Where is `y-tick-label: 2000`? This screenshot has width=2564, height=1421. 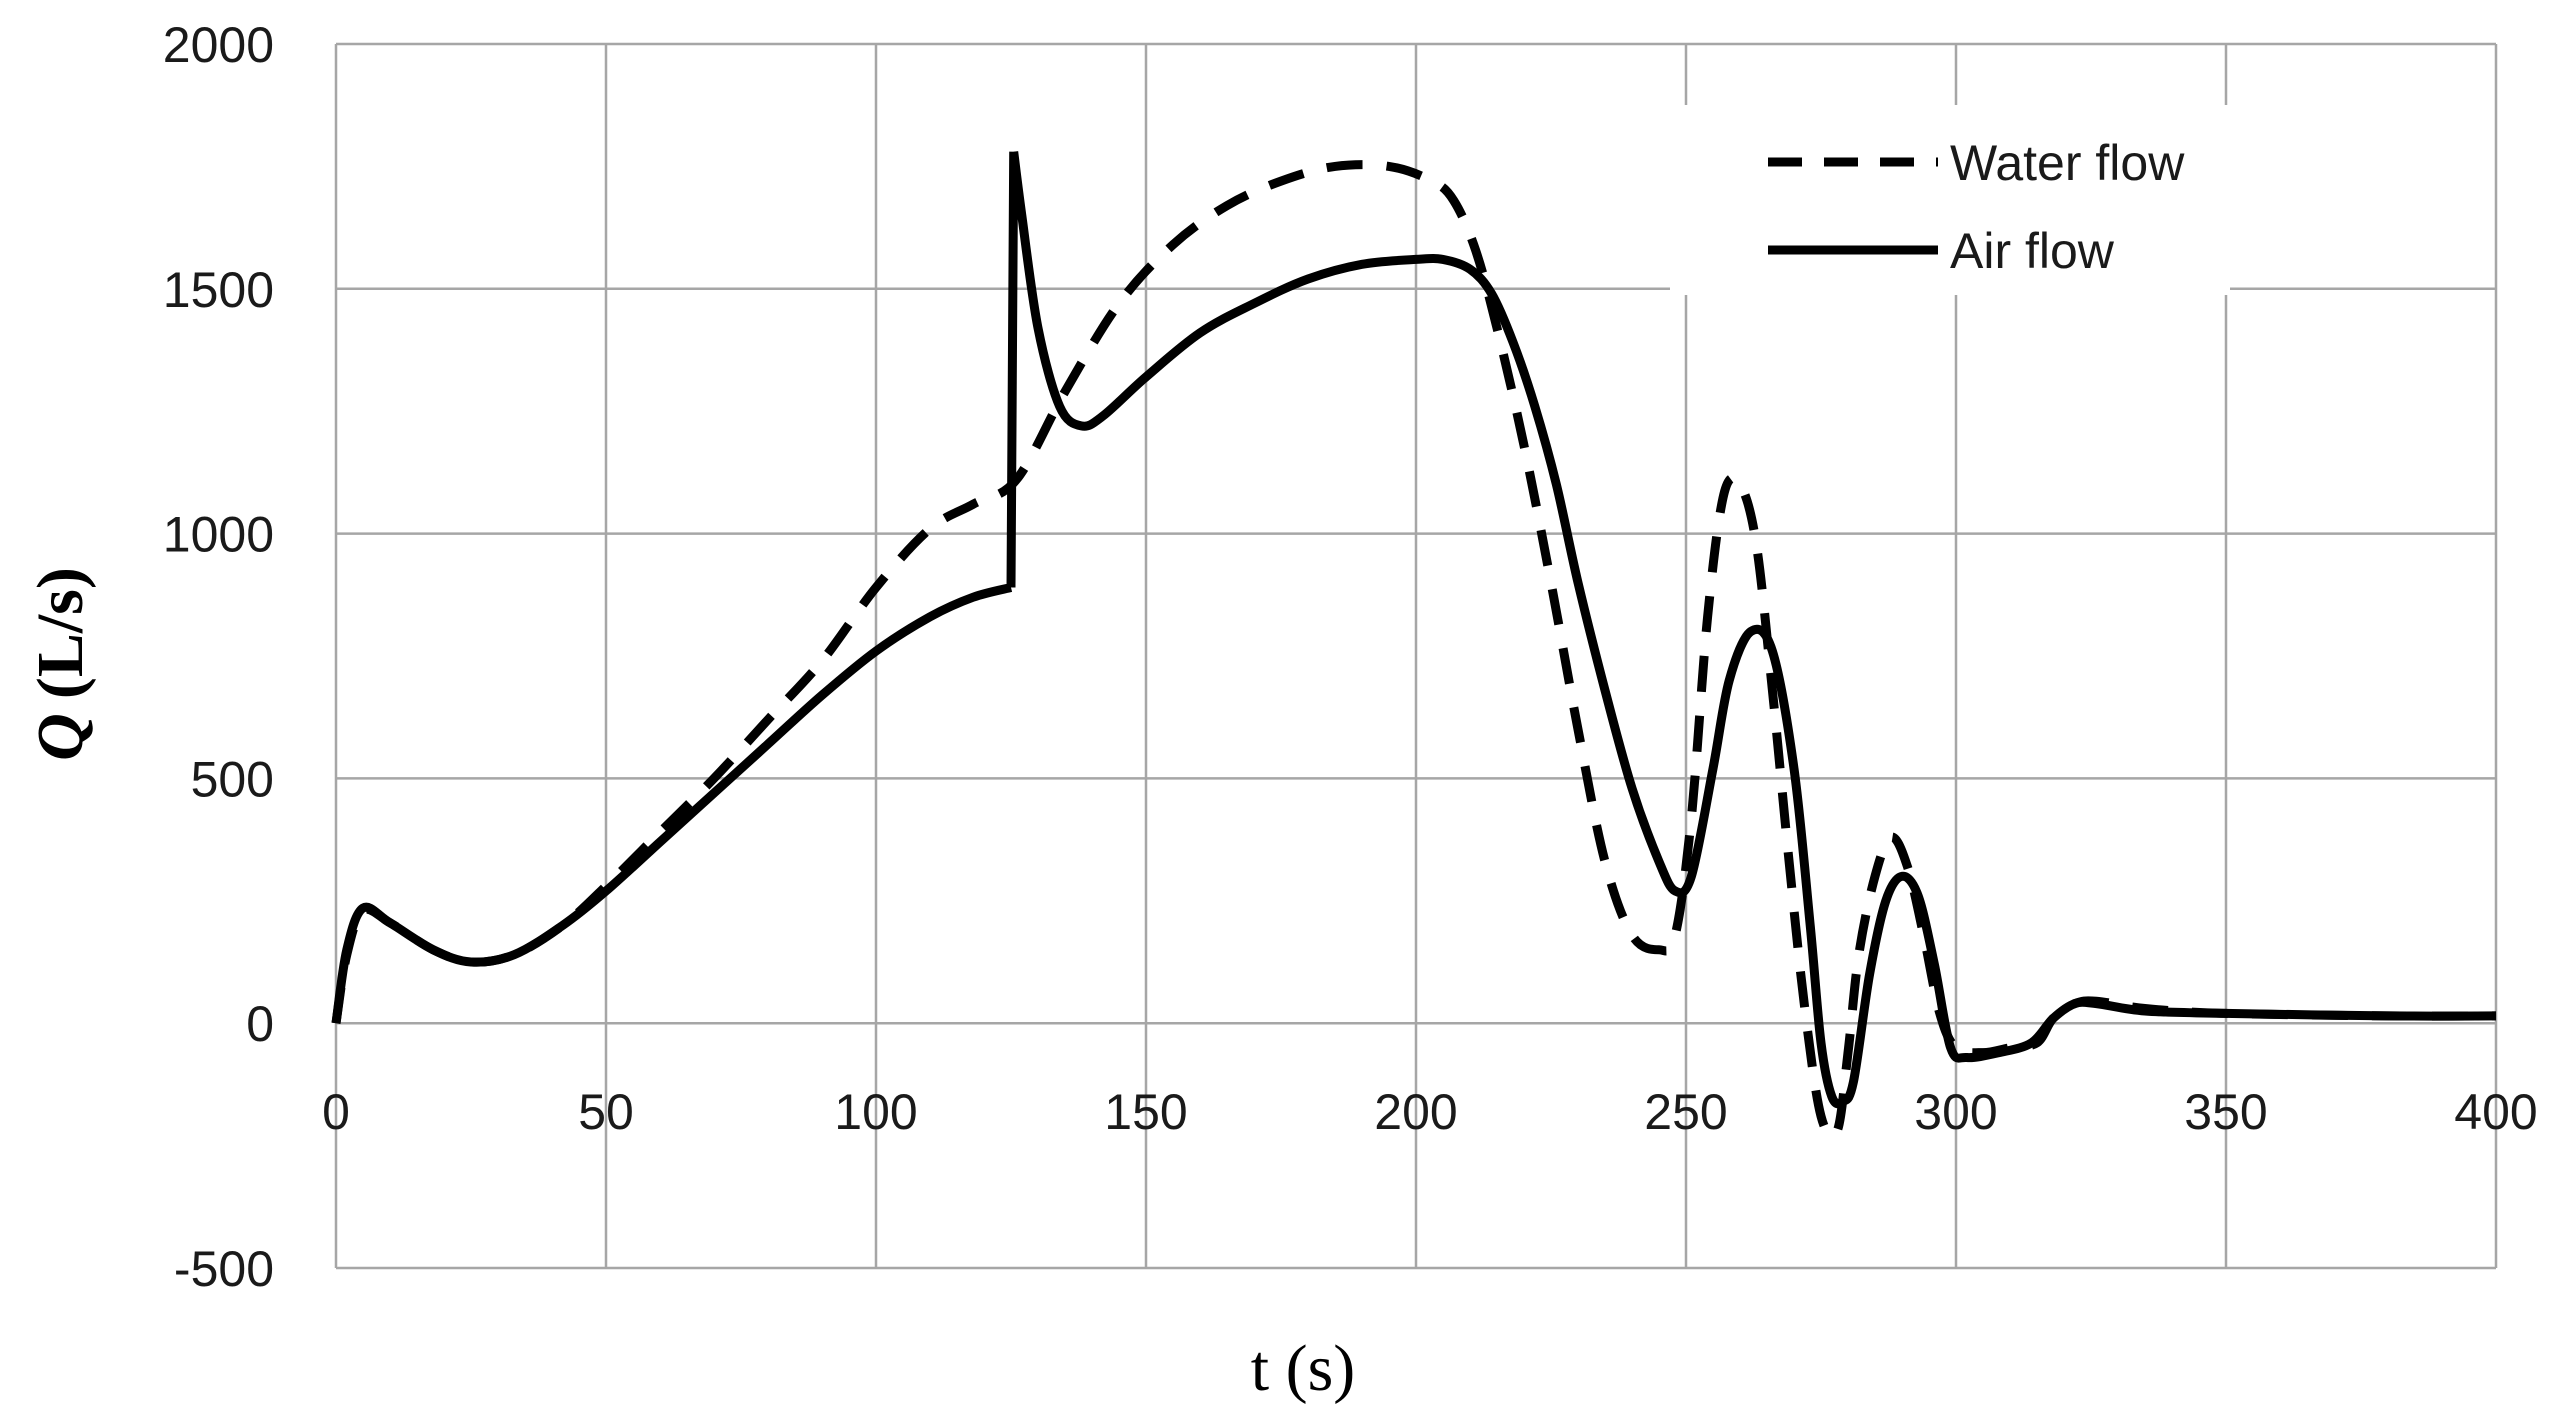 y-tick-label: 2000 is located at coordinates (218, 45).